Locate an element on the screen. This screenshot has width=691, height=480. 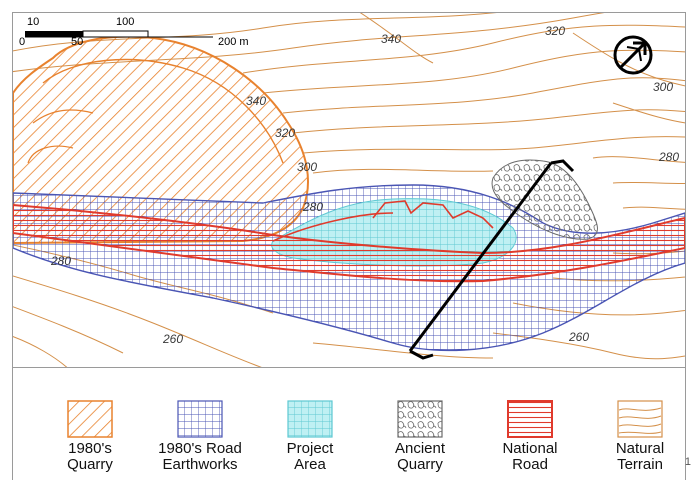
contour-label-260-right: 260 is located at coordinates (578, 337).